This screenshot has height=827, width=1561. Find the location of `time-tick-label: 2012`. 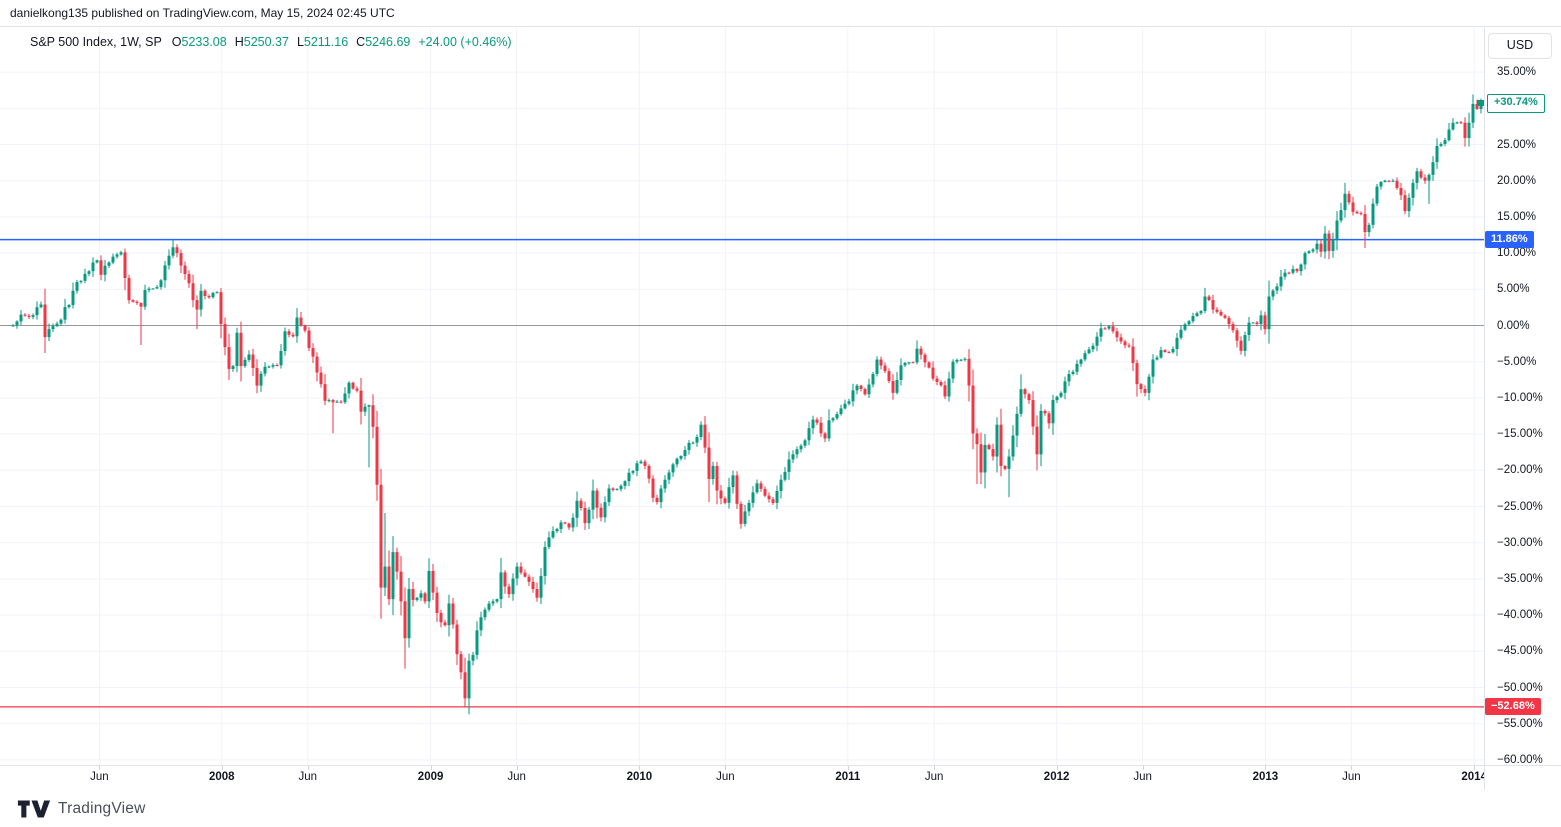

time-tick-label: 2012 is located at coordinates (1056, 777).